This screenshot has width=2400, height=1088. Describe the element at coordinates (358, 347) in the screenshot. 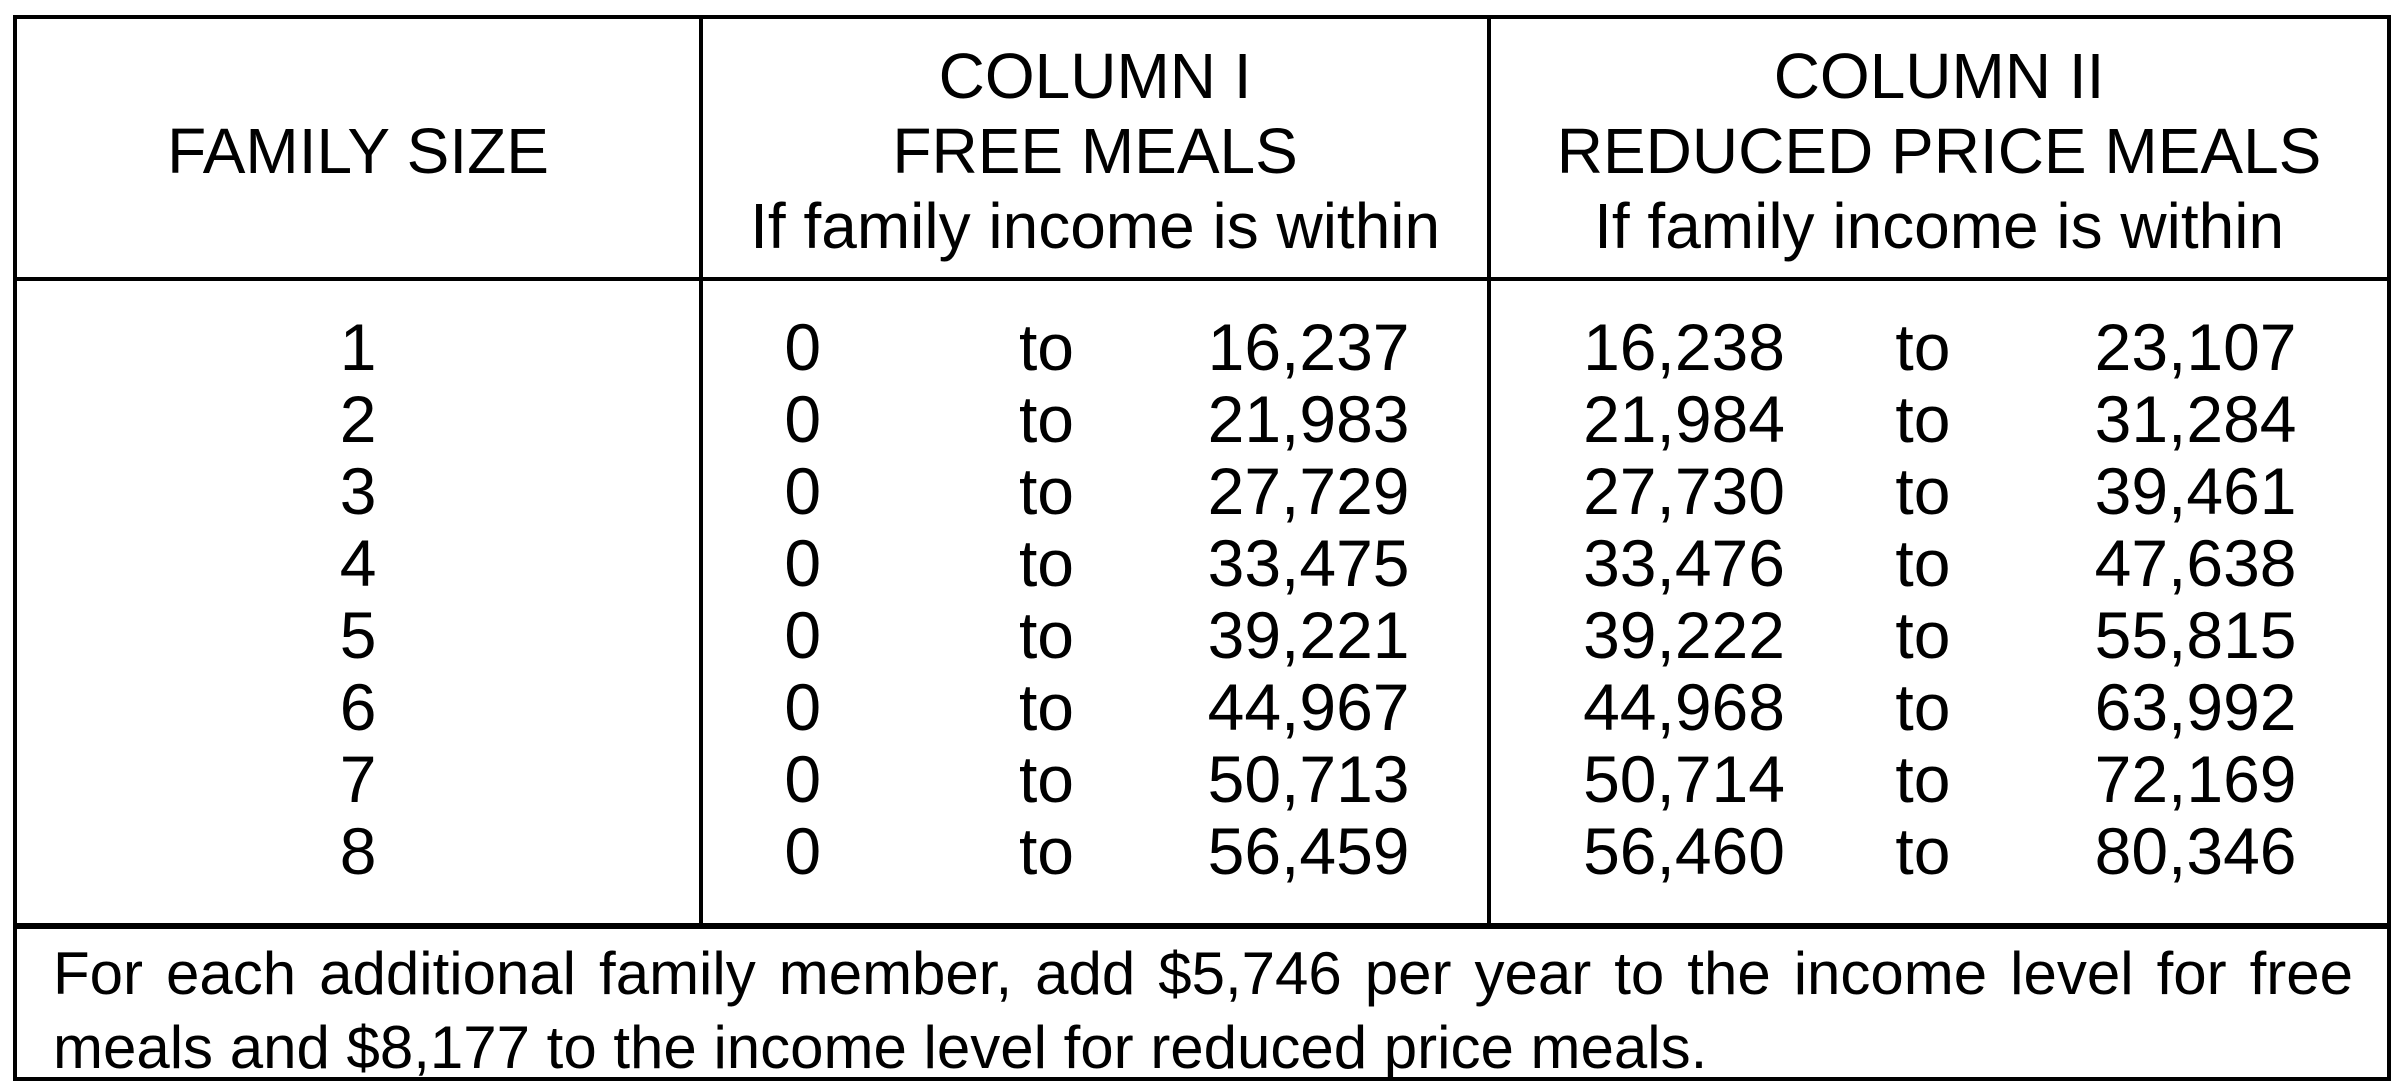

I see `family-size-value: 1` at that location.